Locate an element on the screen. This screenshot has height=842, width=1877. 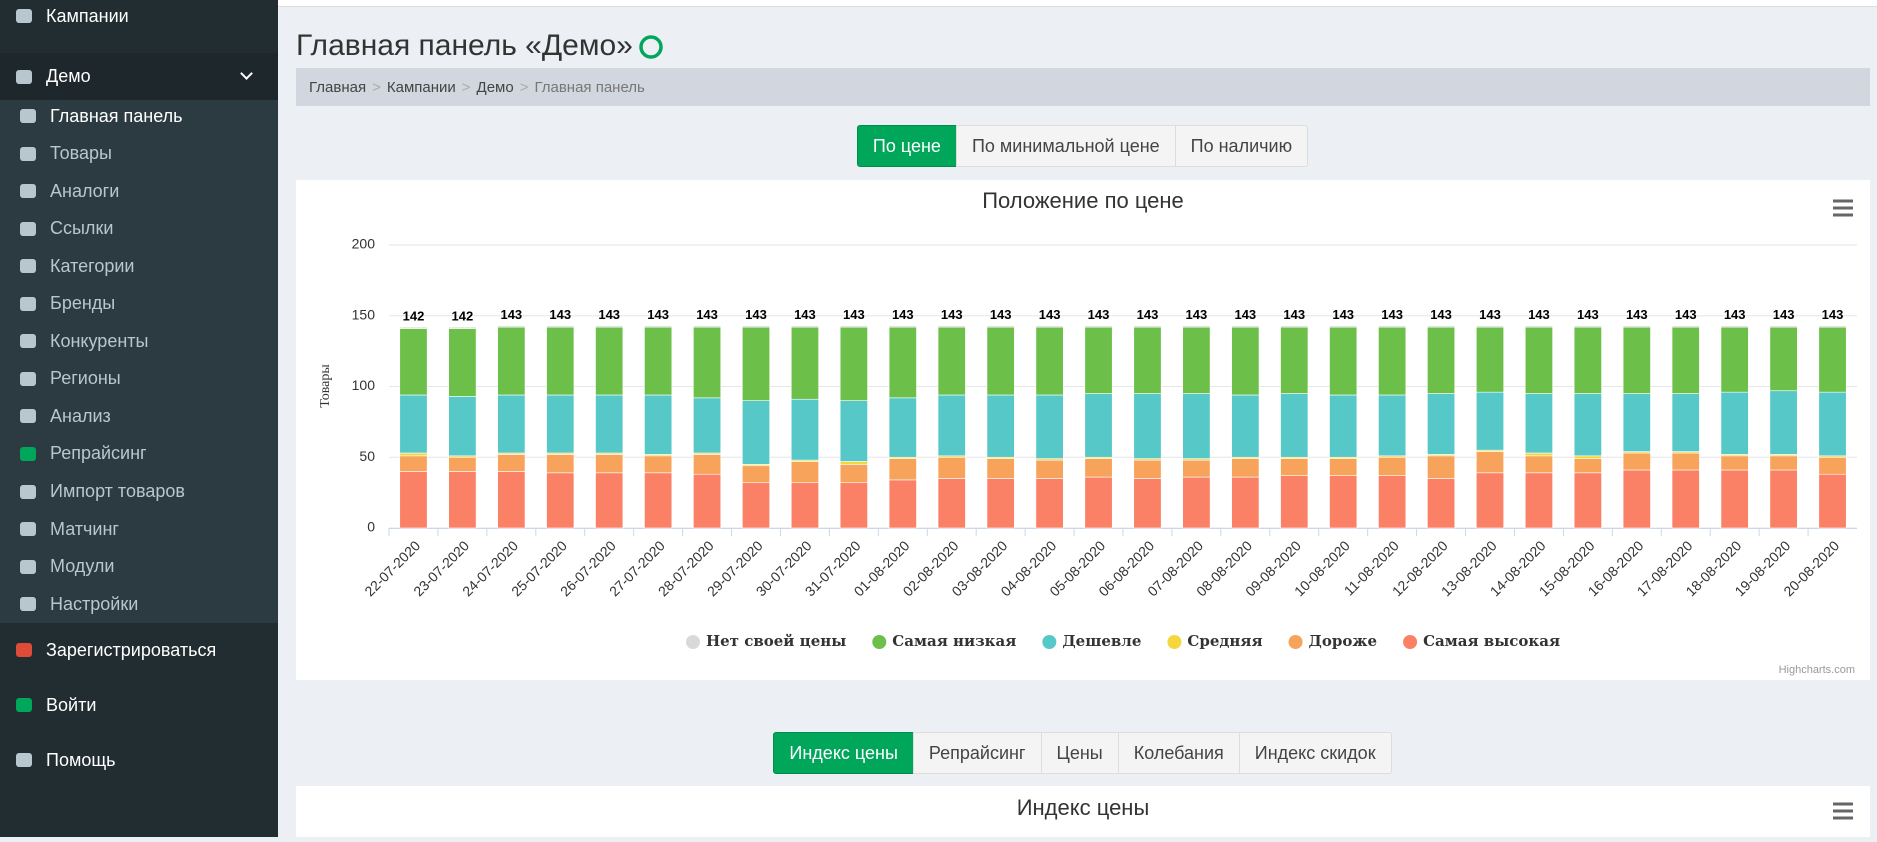
menu-item: Бренды is located at coordinates (139, 304).